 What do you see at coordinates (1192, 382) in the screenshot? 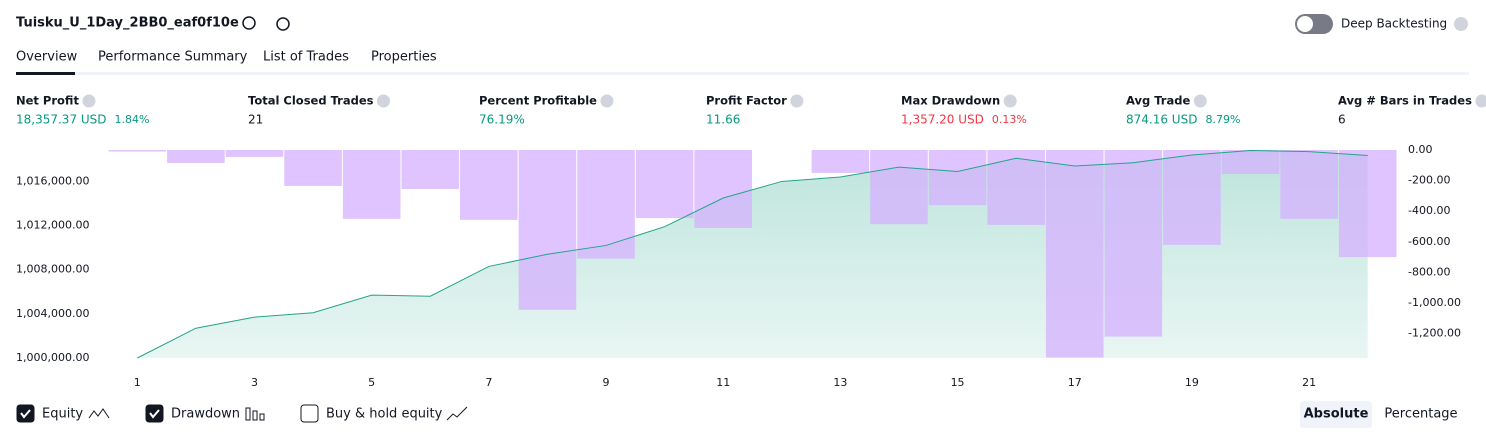
I see `x-tick-label: 19` at bounding box center [1192, 382].